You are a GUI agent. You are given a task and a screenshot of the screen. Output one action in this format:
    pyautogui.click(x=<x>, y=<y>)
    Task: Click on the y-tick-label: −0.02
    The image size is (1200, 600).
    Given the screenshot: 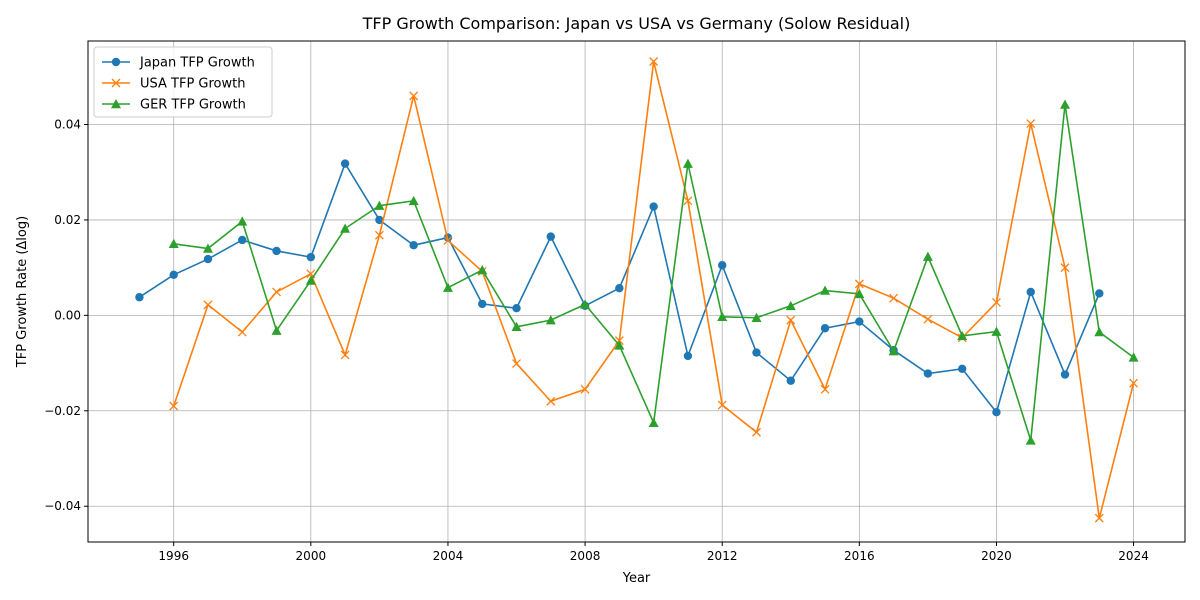 What is the action you would take?
    pyautogui.click(x=62, y=411)
    